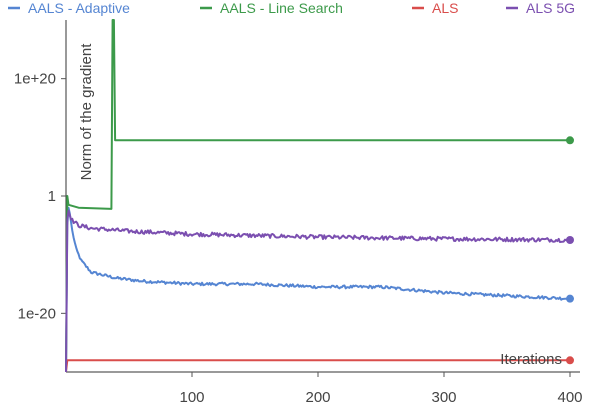 The height and width of the screenshot is (412, 591). Describe the element at coordinates (37, 313) in the screenshot. I see `y-tick-label: 1e-20` at that location.